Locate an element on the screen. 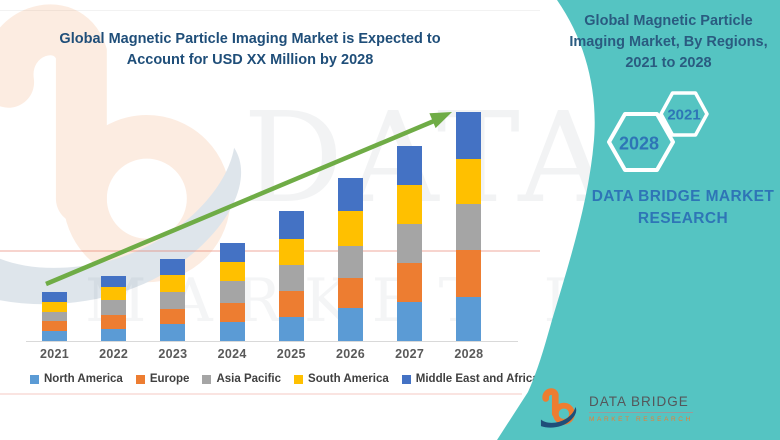 The height and width of the screenshot is (440, 780). legend-swatch-asia-pacific is located at coordinates (207, 379).